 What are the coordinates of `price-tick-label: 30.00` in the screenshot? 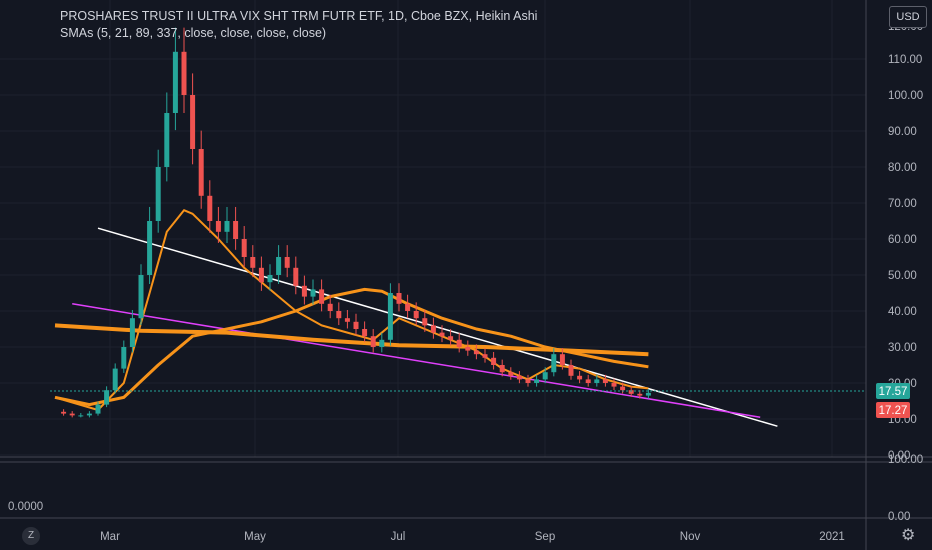 It's located at (902, 348).